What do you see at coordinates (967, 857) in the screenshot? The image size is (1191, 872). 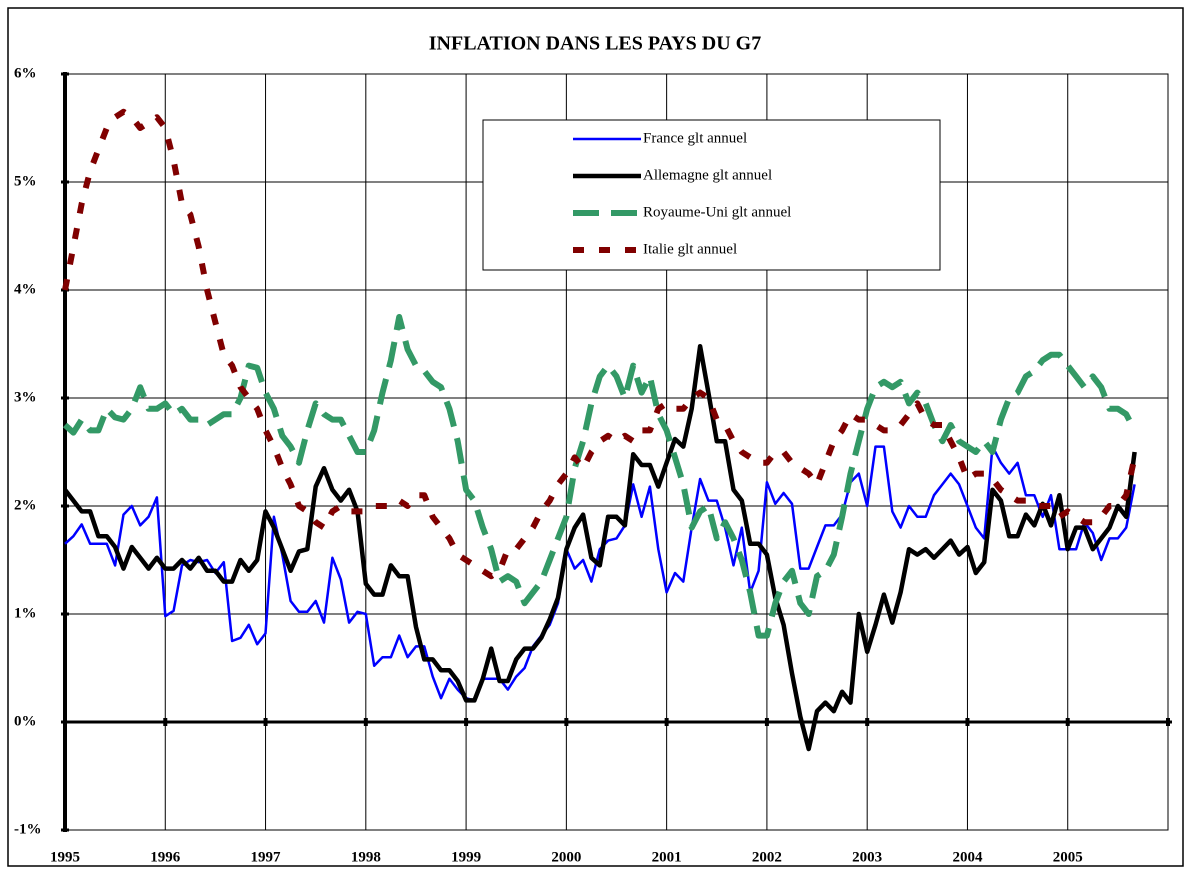 I see `x-tick-label: 2004` at bounding box center [967, 857].